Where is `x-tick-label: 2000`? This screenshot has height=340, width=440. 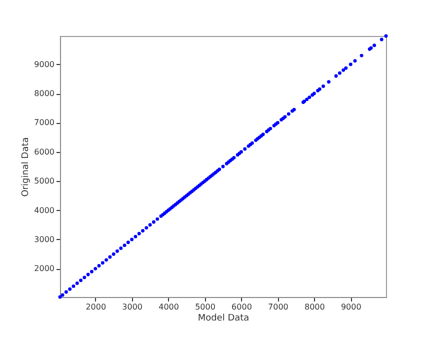 x-tick-label: 2000 is located at coordinates (96, 307).